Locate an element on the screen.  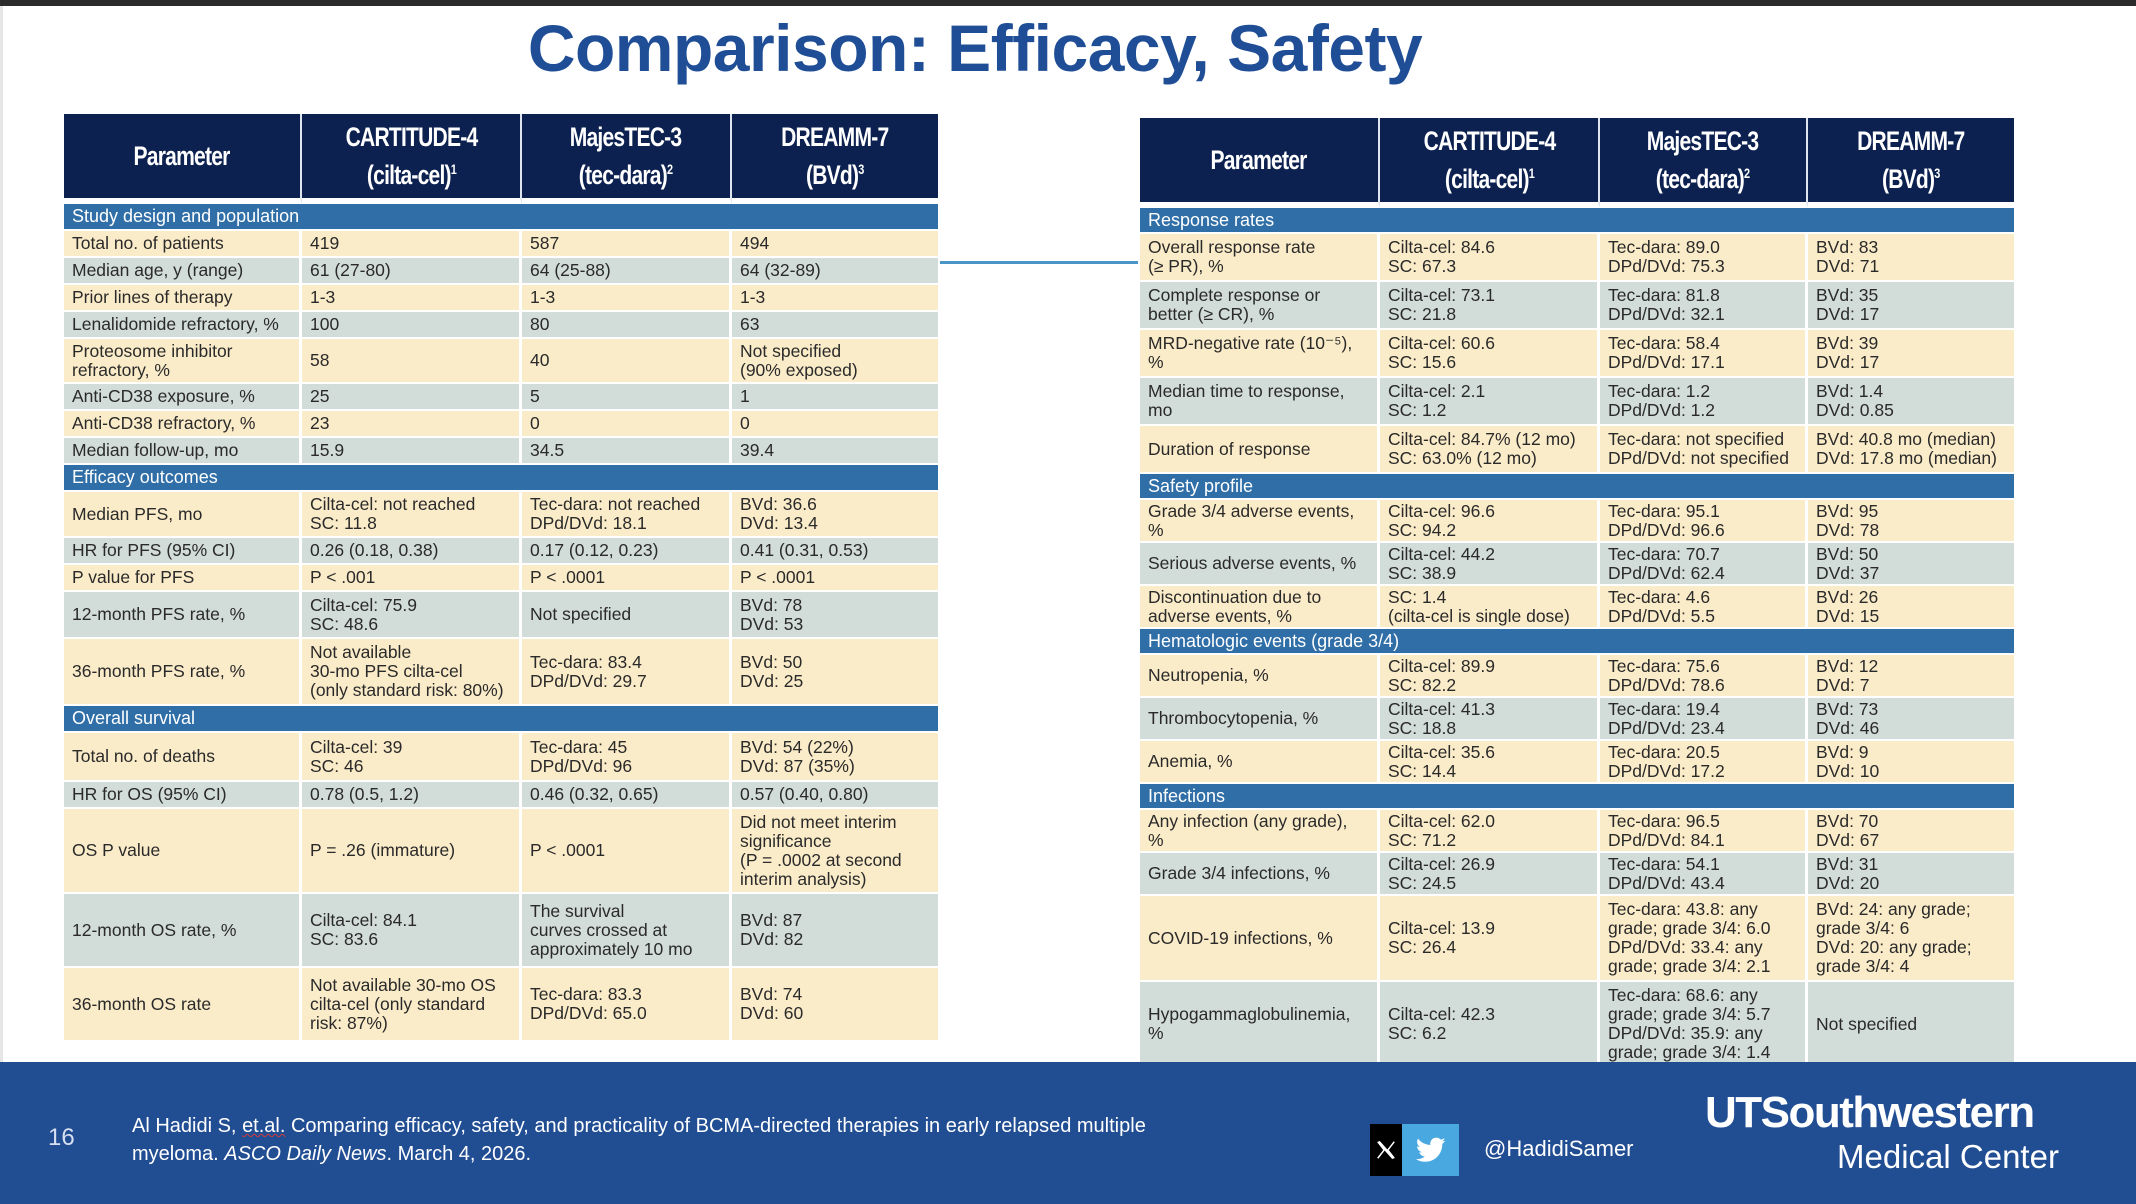
row-value: BVd: 83 DVd: 71 is located at coordinates (1911, 258).